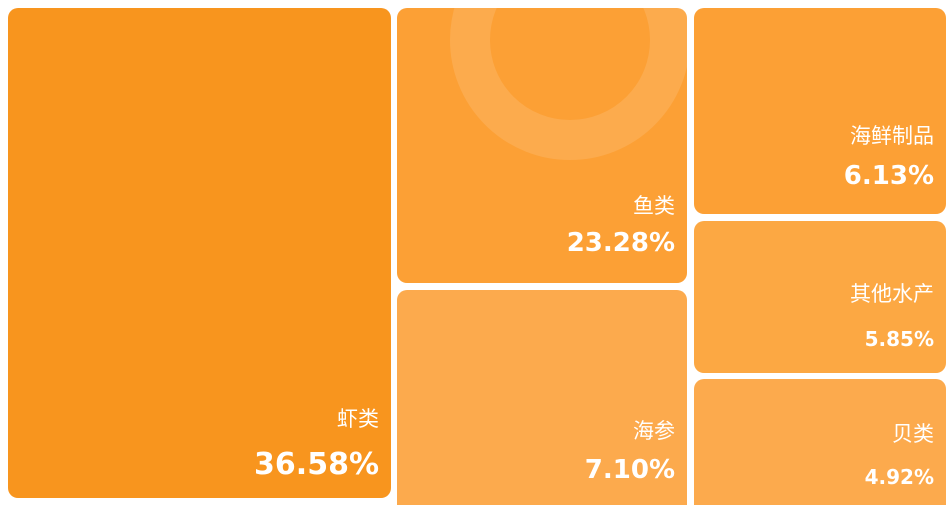 This screenshot has width=948, height=505. I want to click on tile-label: 鱼类, so click(654, 206).